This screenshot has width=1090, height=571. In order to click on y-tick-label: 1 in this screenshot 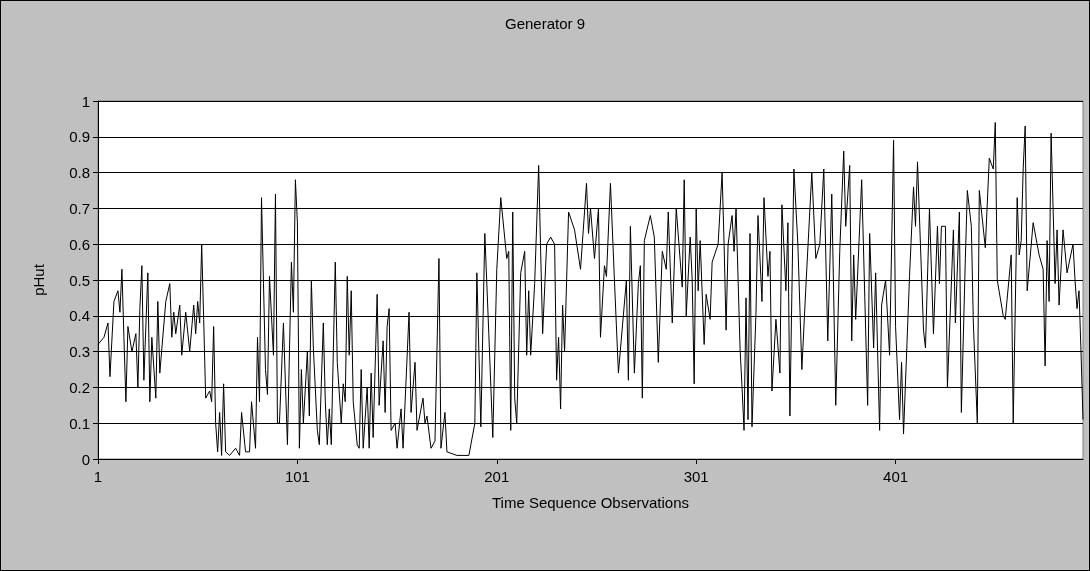, I will do `click(85, 101)`.